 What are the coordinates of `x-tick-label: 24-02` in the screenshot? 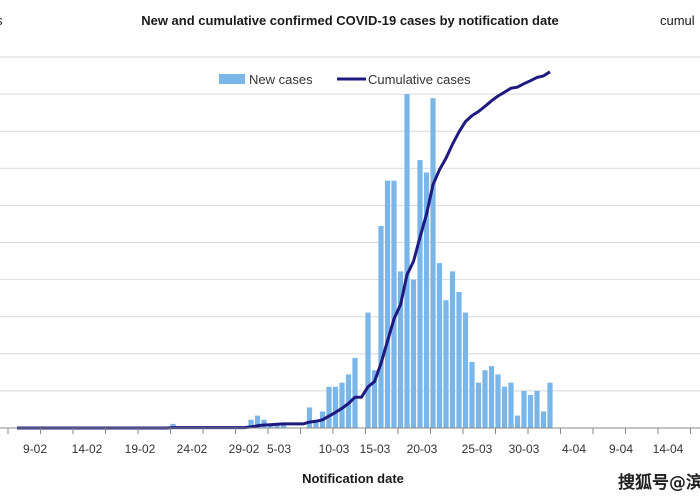 It's located at (192, 449).